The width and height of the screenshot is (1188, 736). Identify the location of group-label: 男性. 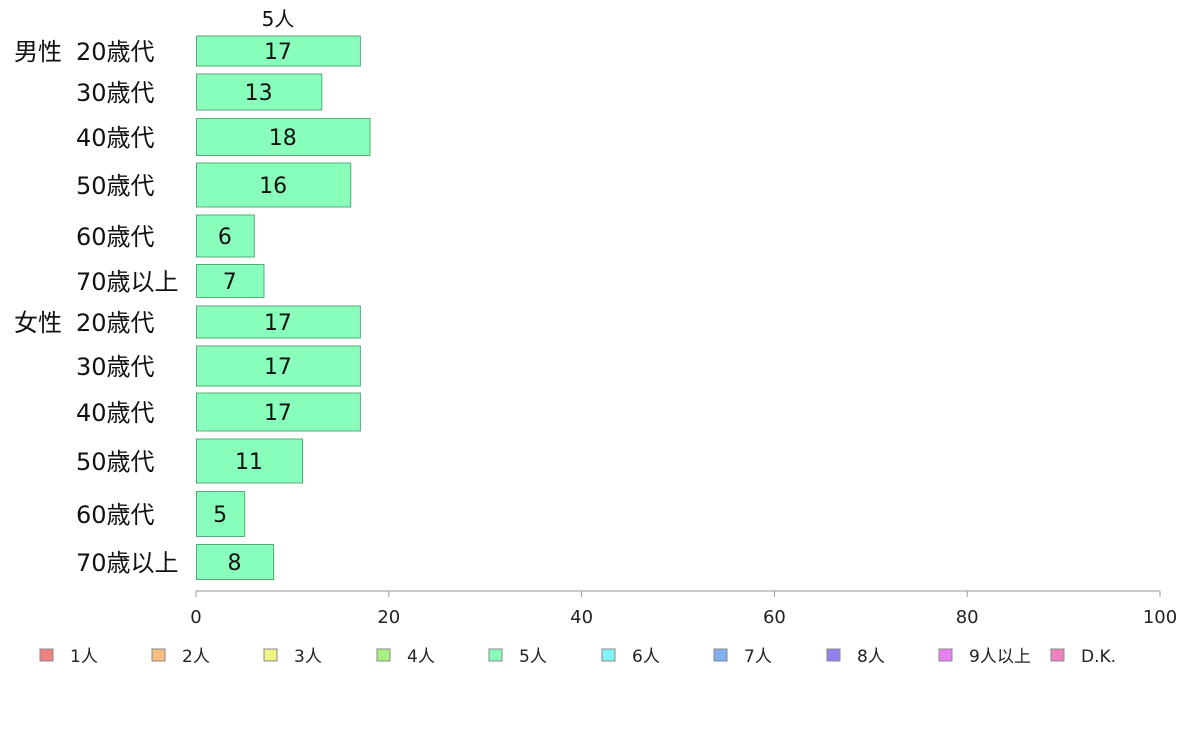
(38, 52).